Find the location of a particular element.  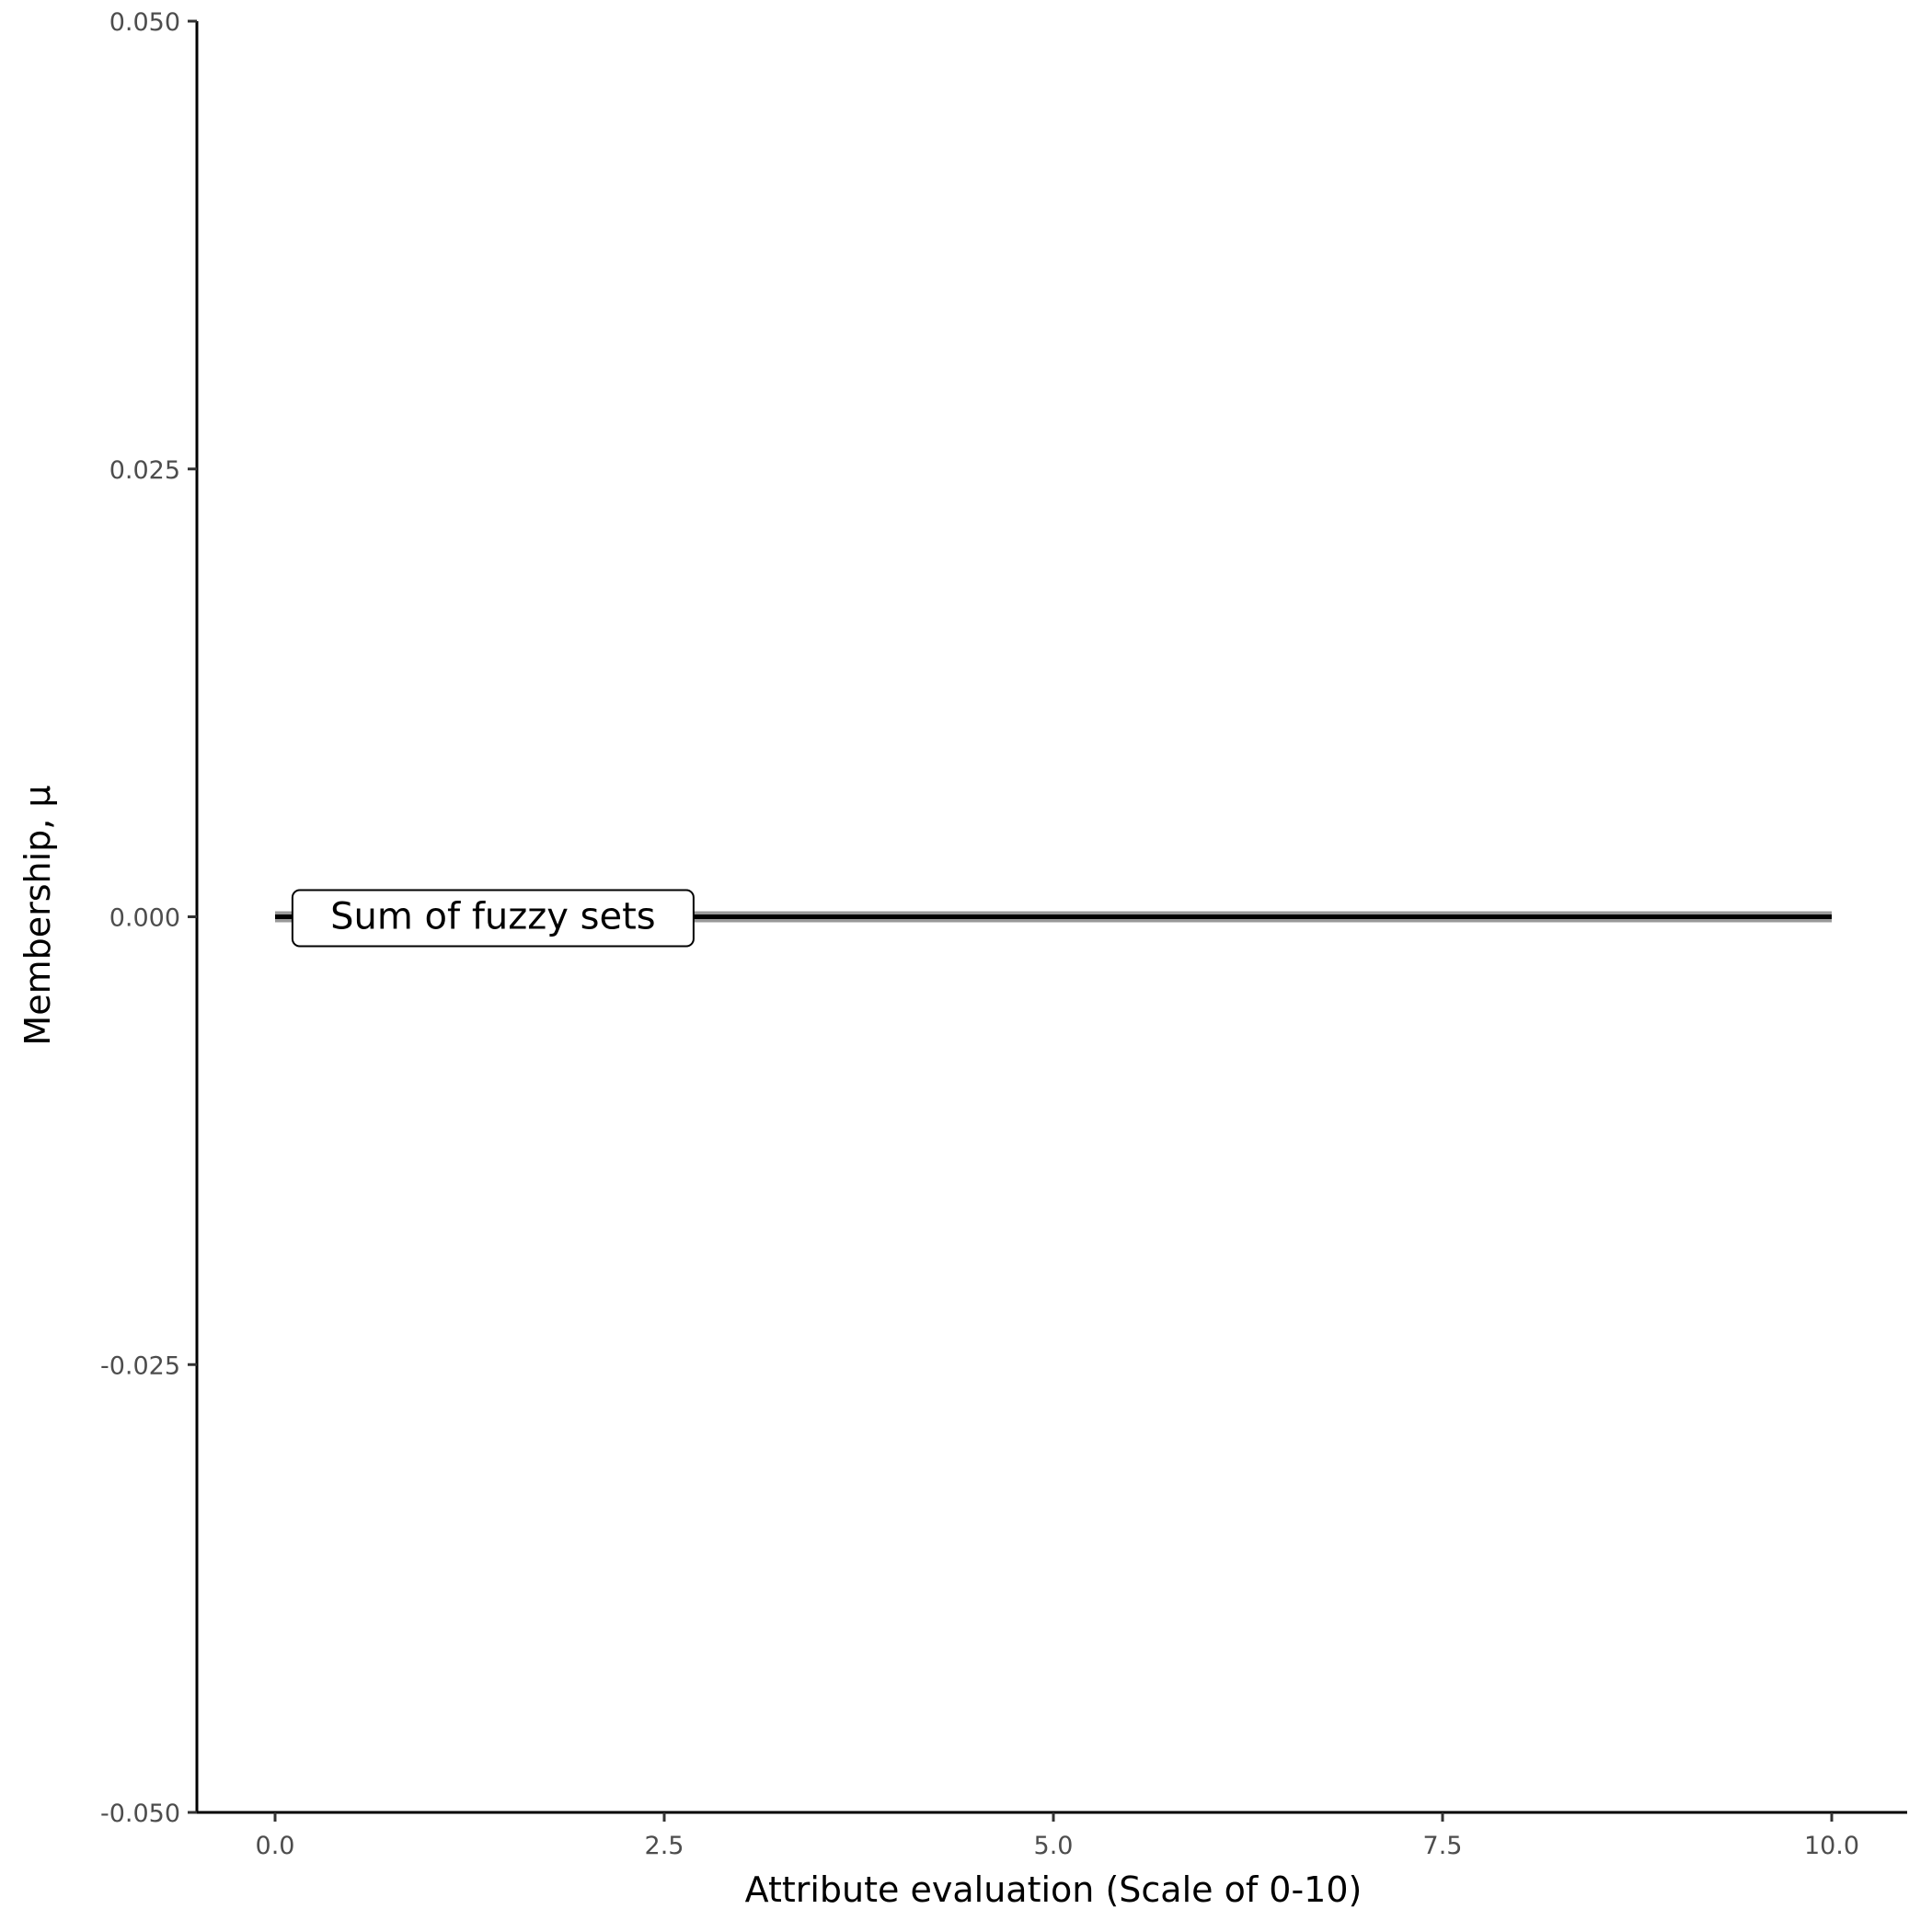

y-tick-label: -0.050 is located at coordinates (140, 1814).